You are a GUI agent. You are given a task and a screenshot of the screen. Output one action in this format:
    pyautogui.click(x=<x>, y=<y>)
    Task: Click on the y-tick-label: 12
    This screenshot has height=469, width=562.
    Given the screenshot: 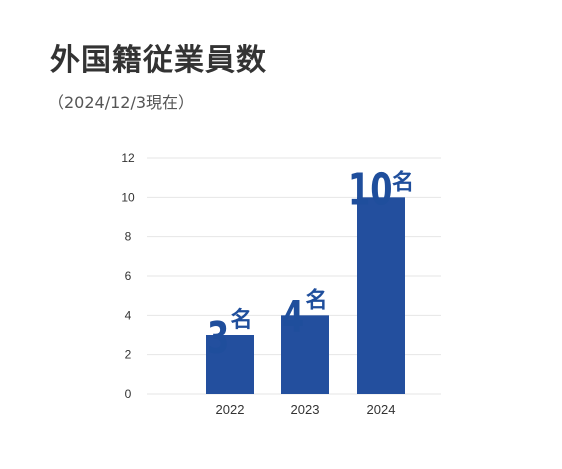 What is the action you would take?
    pyautogui.click(x=128, y=158)
    